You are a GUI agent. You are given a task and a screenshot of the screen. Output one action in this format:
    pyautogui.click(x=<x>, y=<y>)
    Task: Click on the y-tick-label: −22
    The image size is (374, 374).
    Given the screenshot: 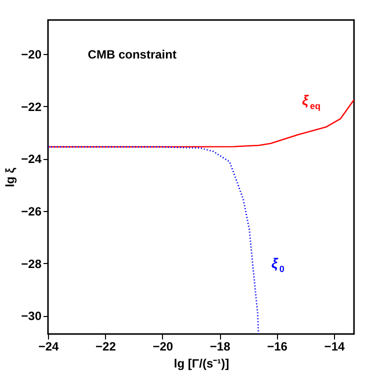 What is the action you would take?
    pyautogui.click(x=31, y=107)
    